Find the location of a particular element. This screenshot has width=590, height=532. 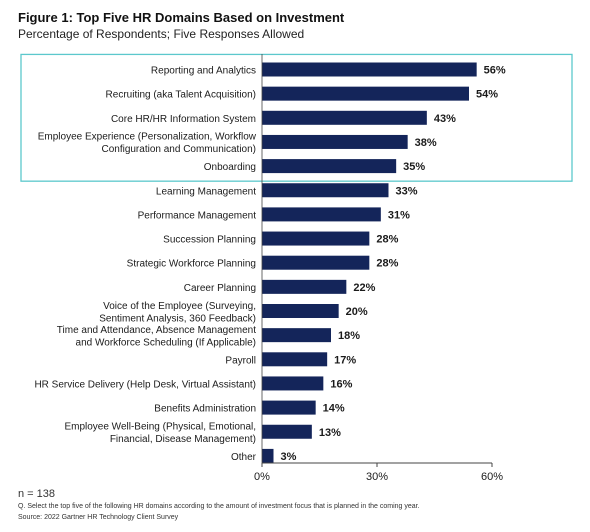

category-label: Benefits Administration is located at coordinates (205, 409).